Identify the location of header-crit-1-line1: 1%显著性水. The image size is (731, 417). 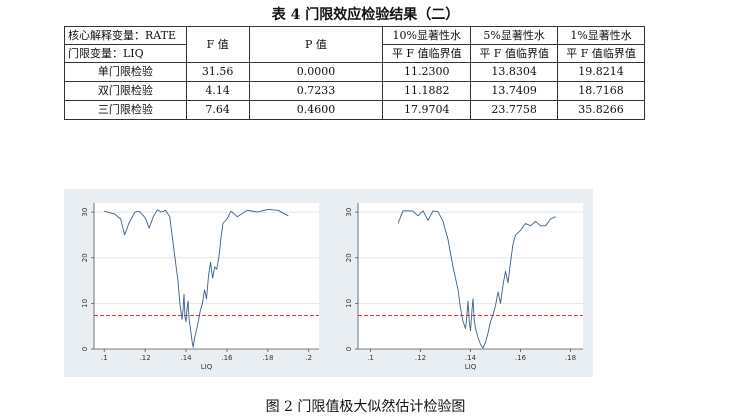
(601, 35).